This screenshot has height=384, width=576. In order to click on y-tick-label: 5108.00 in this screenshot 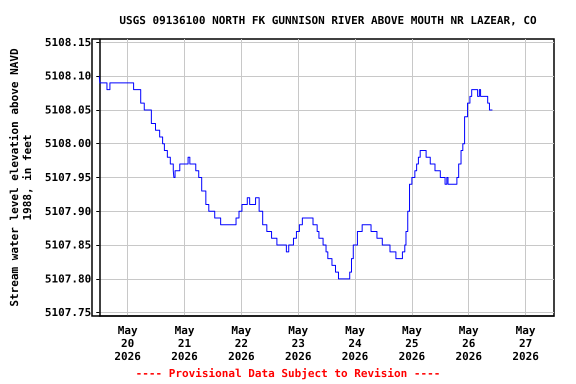, I will do `click(68, 143)`.